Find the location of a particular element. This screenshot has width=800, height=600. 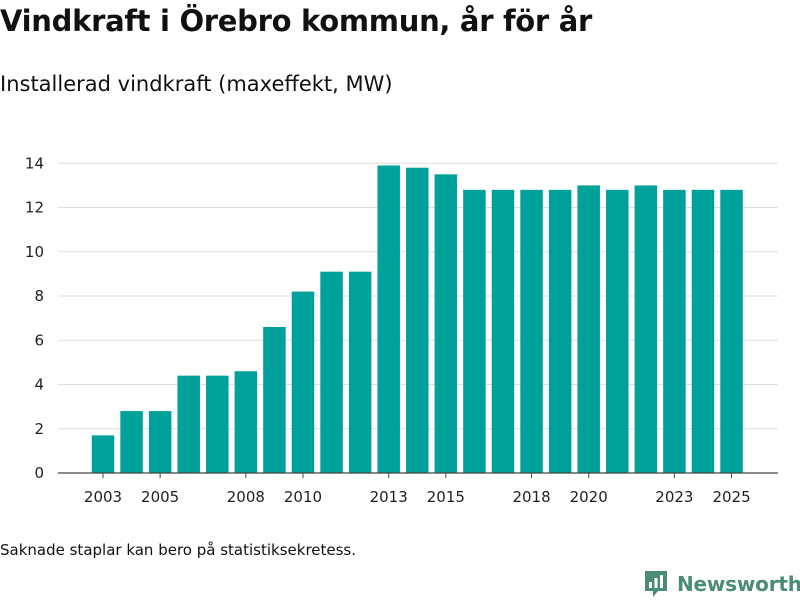

x-tick-label: 2005 is located at coordinates (160, 497).